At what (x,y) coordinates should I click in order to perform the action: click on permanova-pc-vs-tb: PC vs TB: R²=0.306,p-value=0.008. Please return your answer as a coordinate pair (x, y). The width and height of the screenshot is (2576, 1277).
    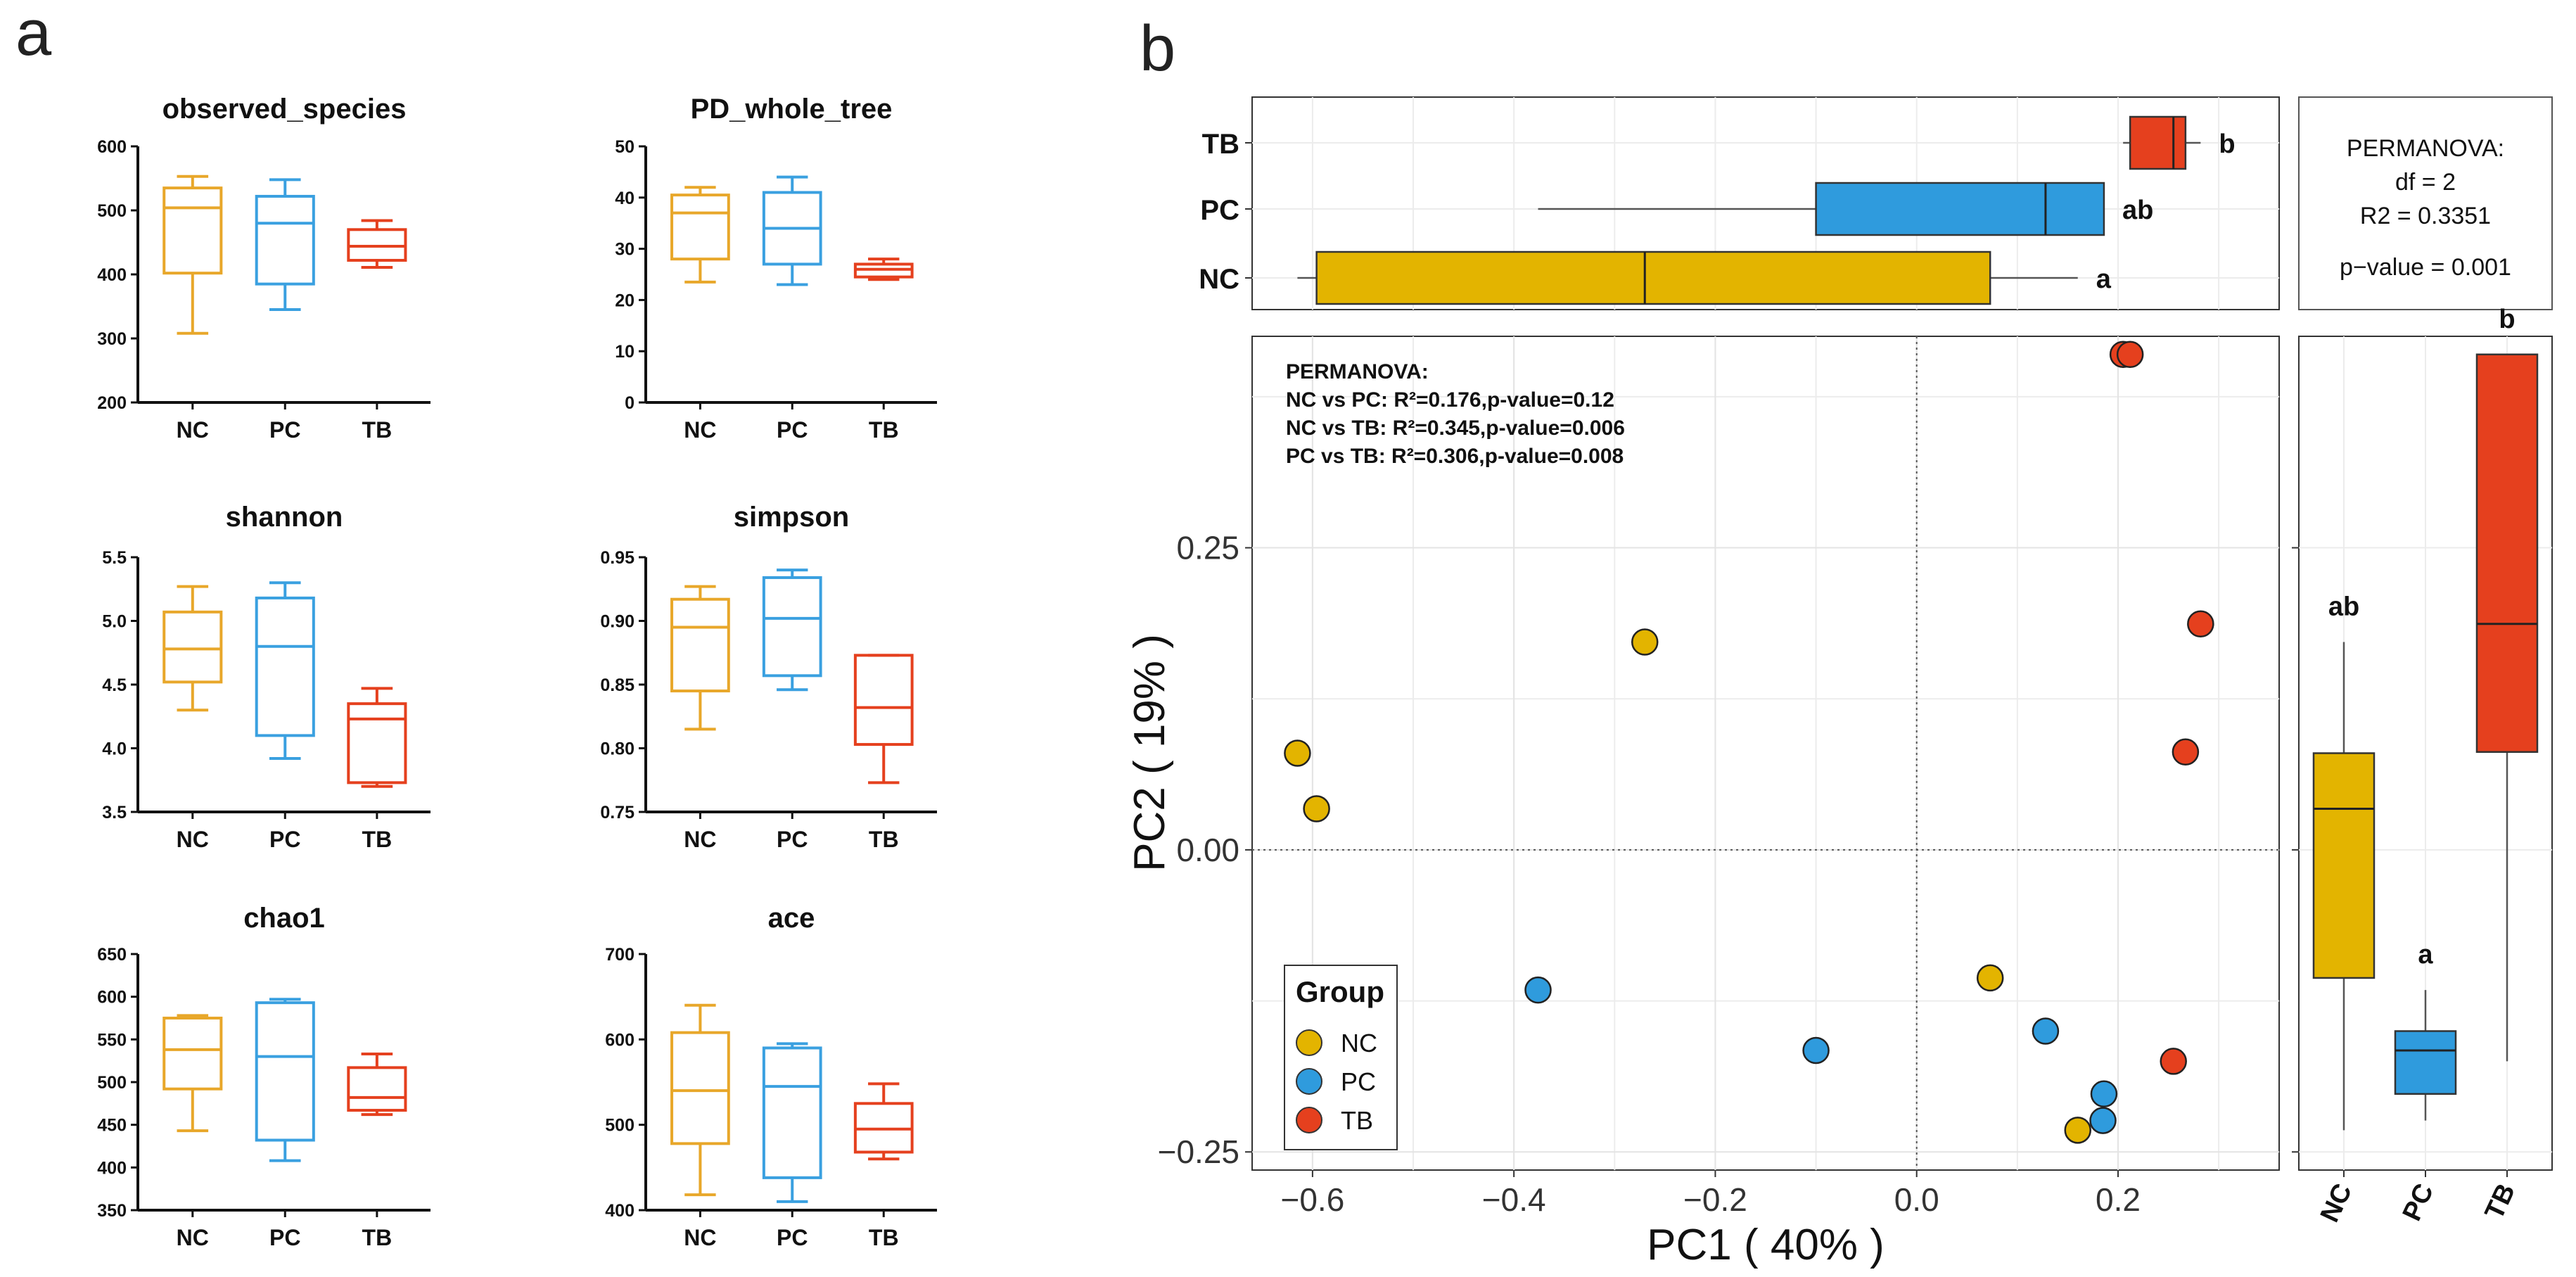
    Looking at the image, I should click on (1455, 456).